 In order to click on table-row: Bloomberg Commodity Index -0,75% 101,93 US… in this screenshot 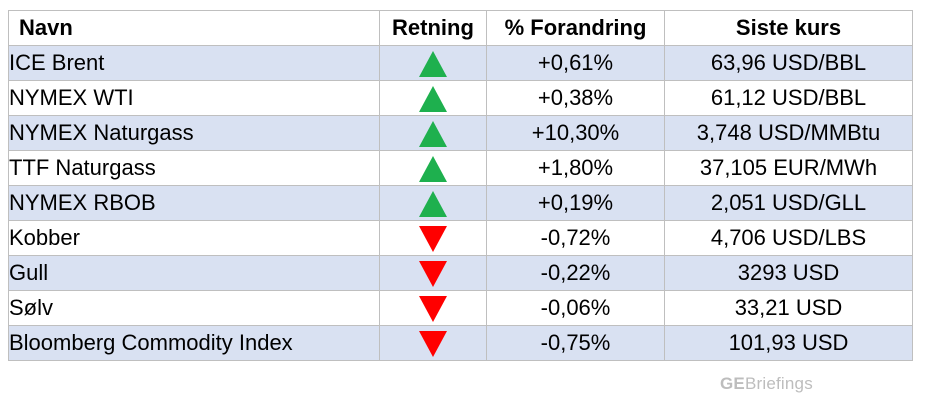, I will do `click(460, 343)`.